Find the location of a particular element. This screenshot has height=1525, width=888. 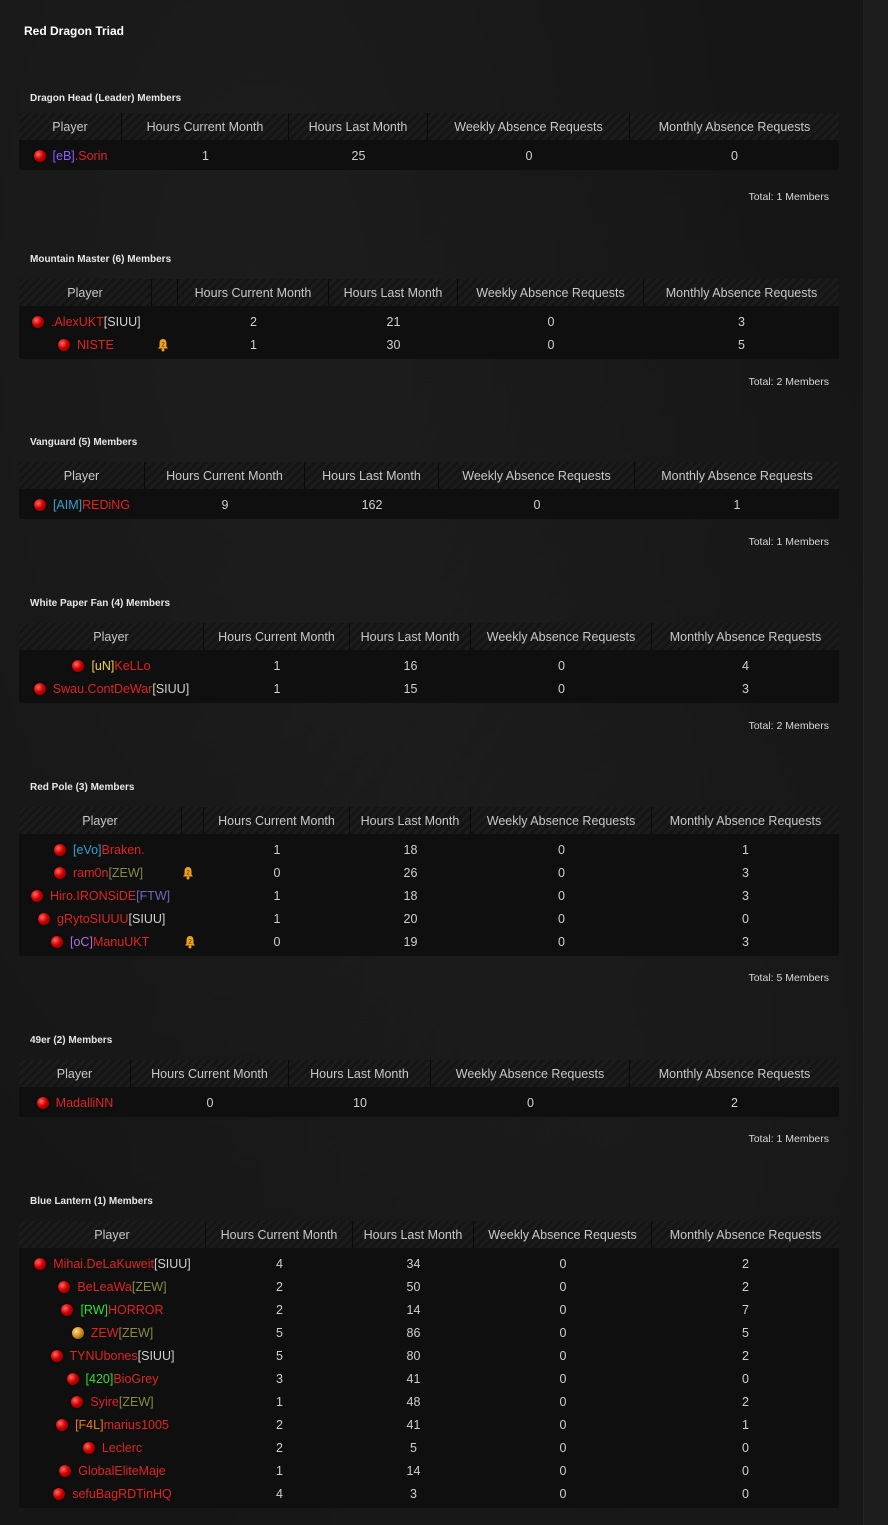

player-cell: [RW]HORROR is located at coordinates (112, 1309).